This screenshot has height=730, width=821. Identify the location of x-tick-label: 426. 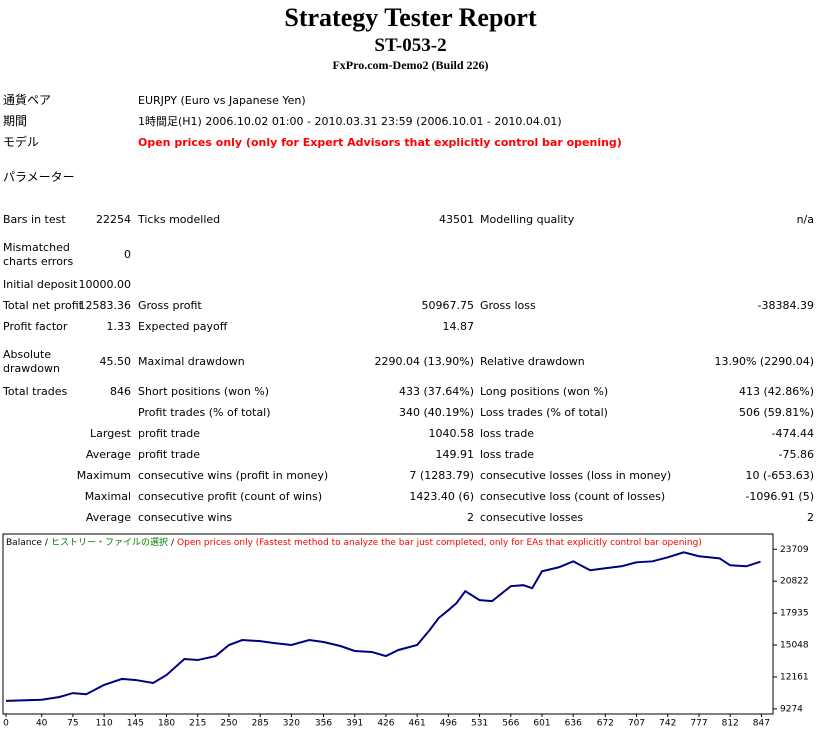
(385, 724).